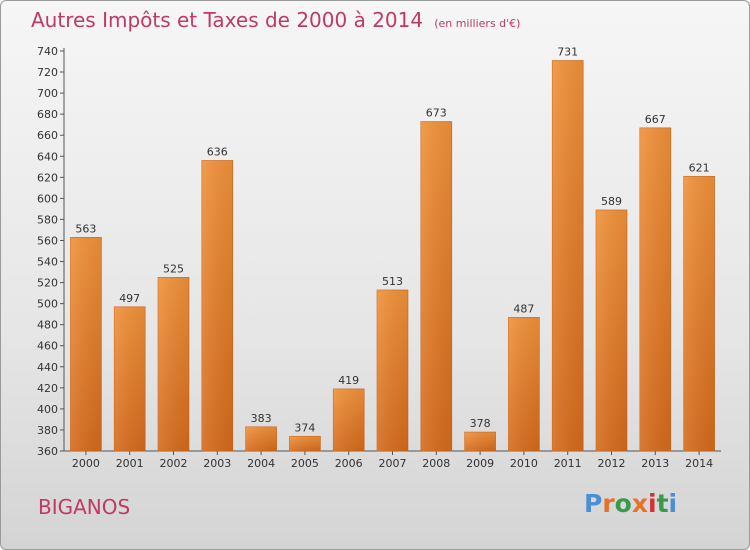 This screenshot has width=750, height=550. Describe the element at coordinates (699, 463) in the screenshot. I see `x-tick-label-2014: 2014` at that location.